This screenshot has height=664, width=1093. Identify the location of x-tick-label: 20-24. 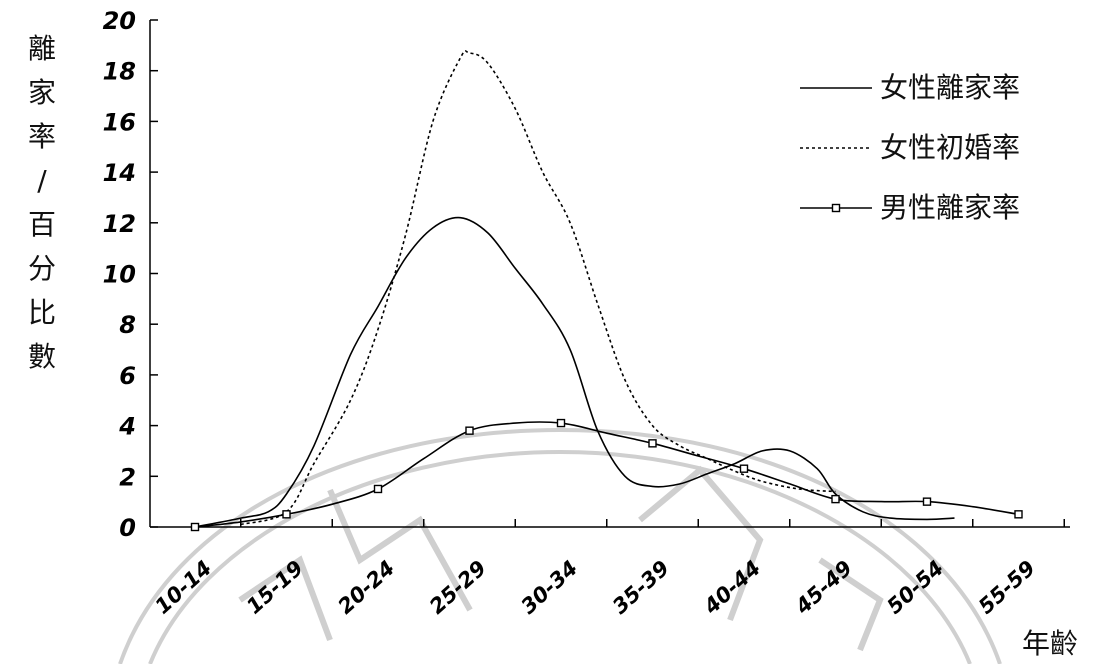
(366, 587).